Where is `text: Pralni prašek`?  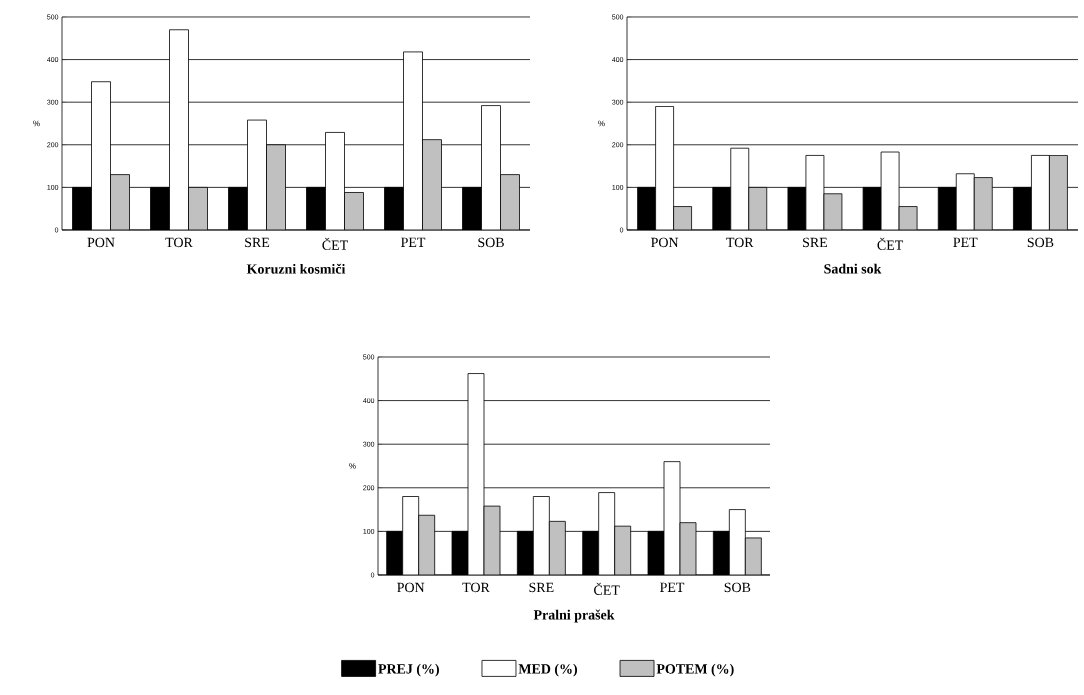 text: Pralni prašek is located at coordinates (574, 616).